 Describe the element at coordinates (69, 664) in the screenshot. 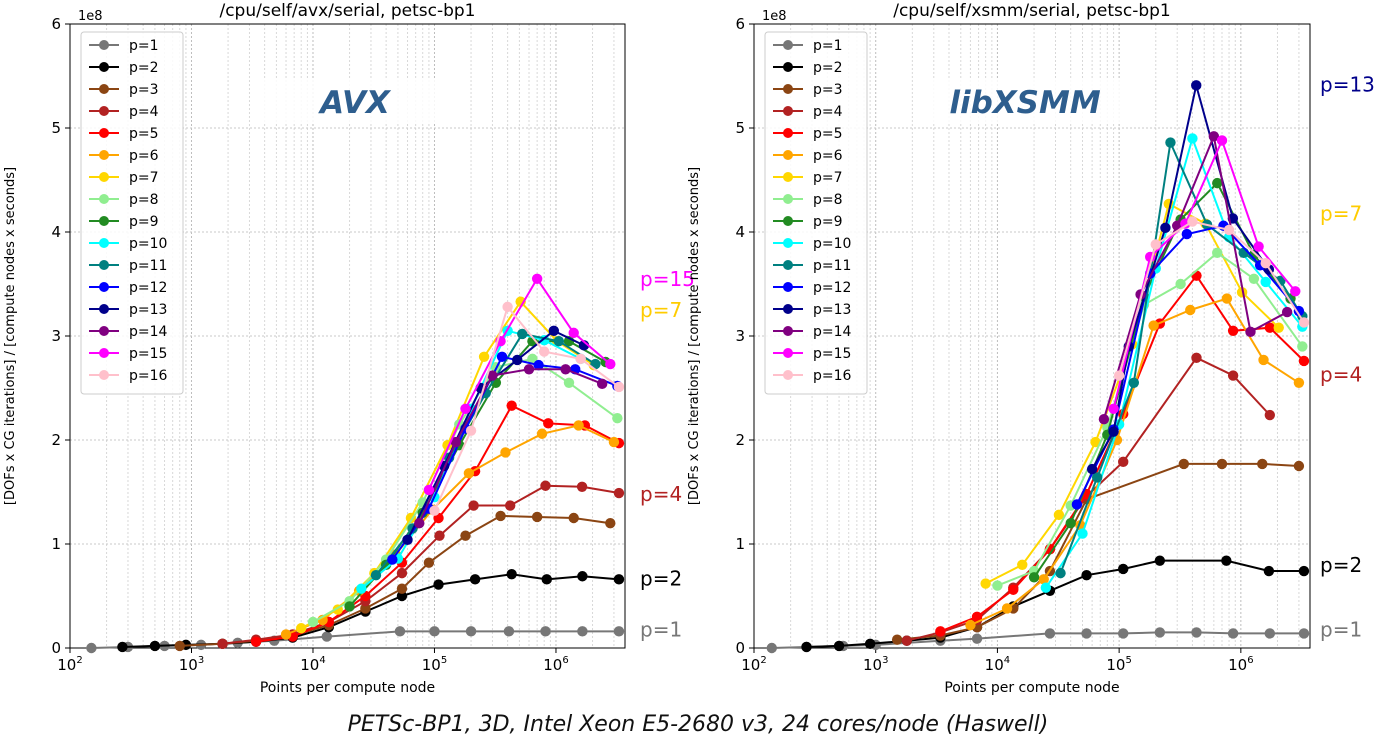

I see `x-tick-label: 10²` at that location.